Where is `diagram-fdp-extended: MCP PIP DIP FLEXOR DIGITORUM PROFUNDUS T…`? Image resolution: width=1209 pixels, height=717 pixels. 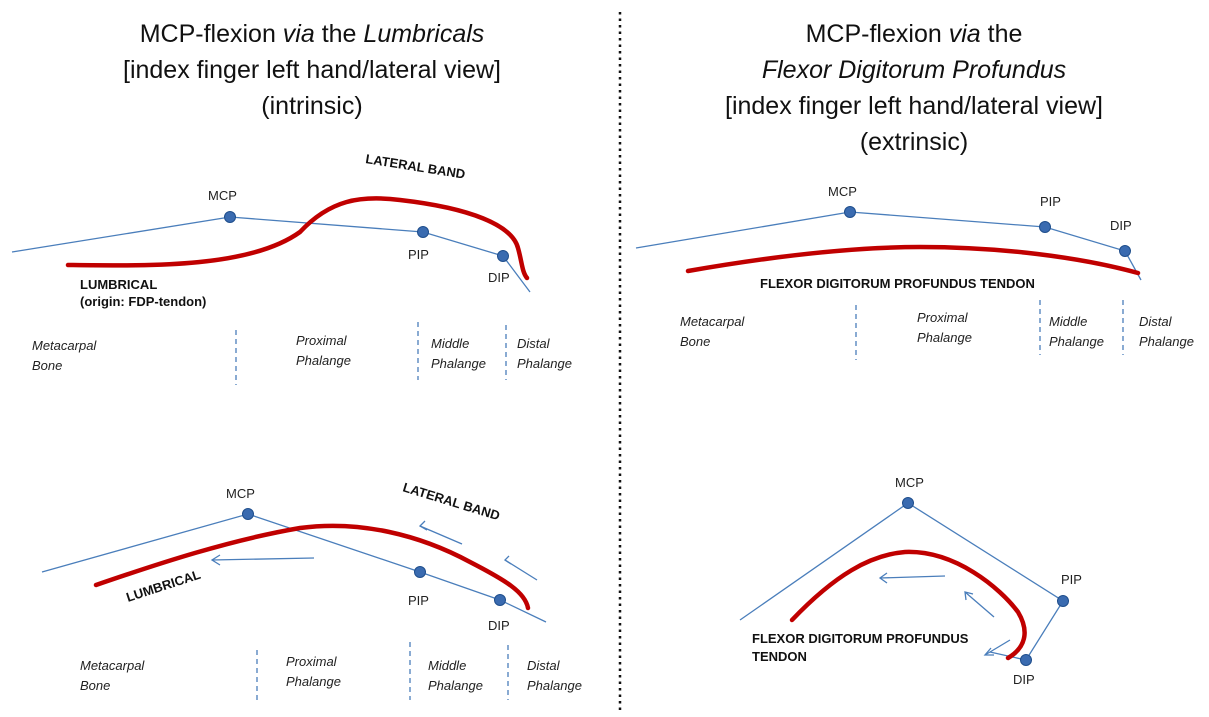 diagram-fdp-extended: MCP PIP DIP FLEXOR DIGITORUM PROFUNDUS T… is located at coordinates (914, 272).